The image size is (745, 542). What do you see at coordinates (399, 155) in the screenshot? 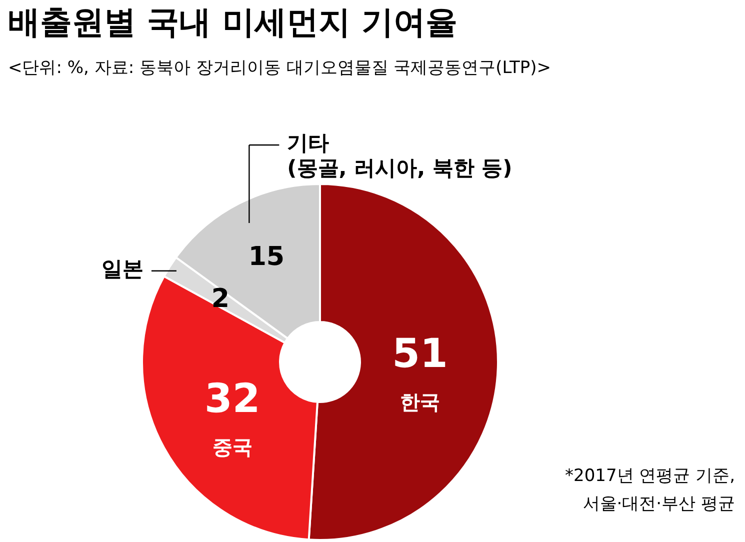
I see `slice-label: 기타 (몽골, 러시아, 북한 등)` at bounding box center [399, 155].